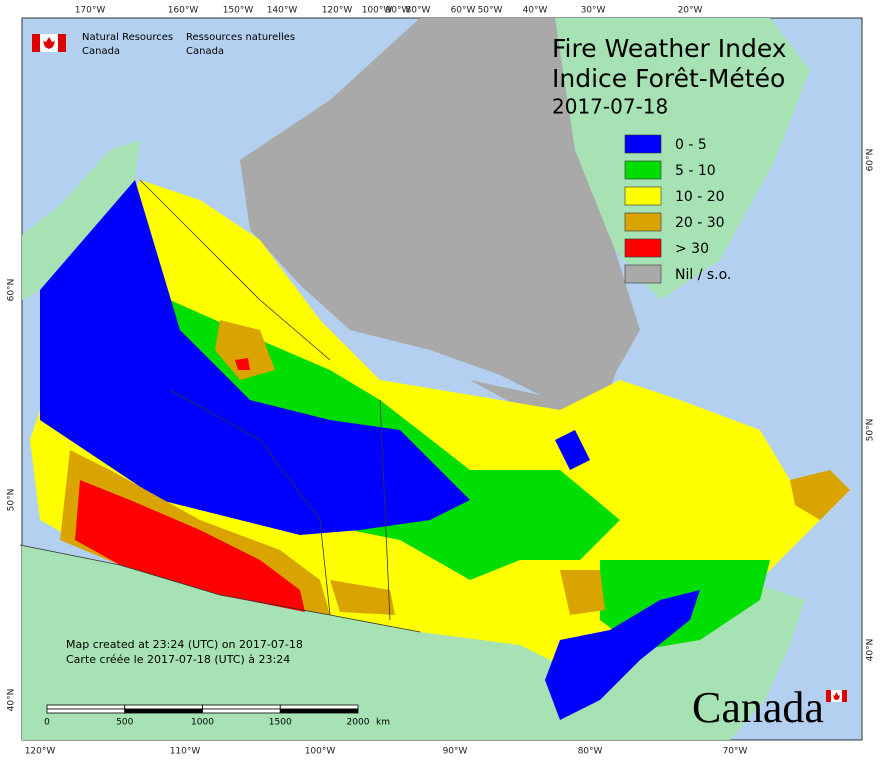 The width and height of the screenshot is (880, 760). What do you see at coordinates (669, 48) in the screenshot?
I see `title: Fire Weather Index` at bounding box center [669, 48].